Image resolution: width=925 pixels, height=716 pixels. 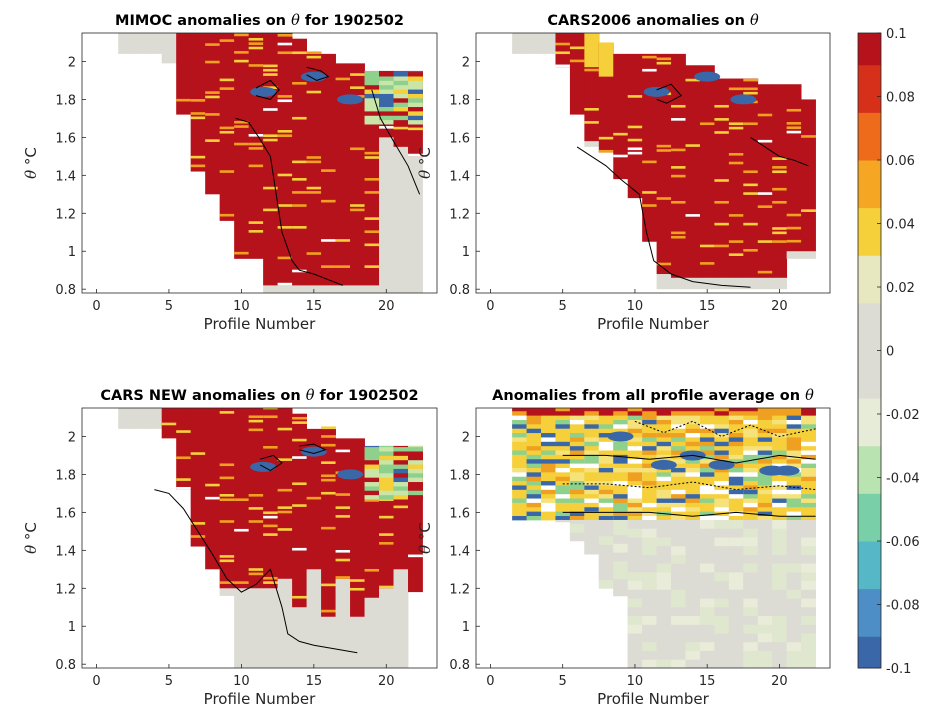 I want to click on y-tick-label: 1.6, so click(x=459, y=138).